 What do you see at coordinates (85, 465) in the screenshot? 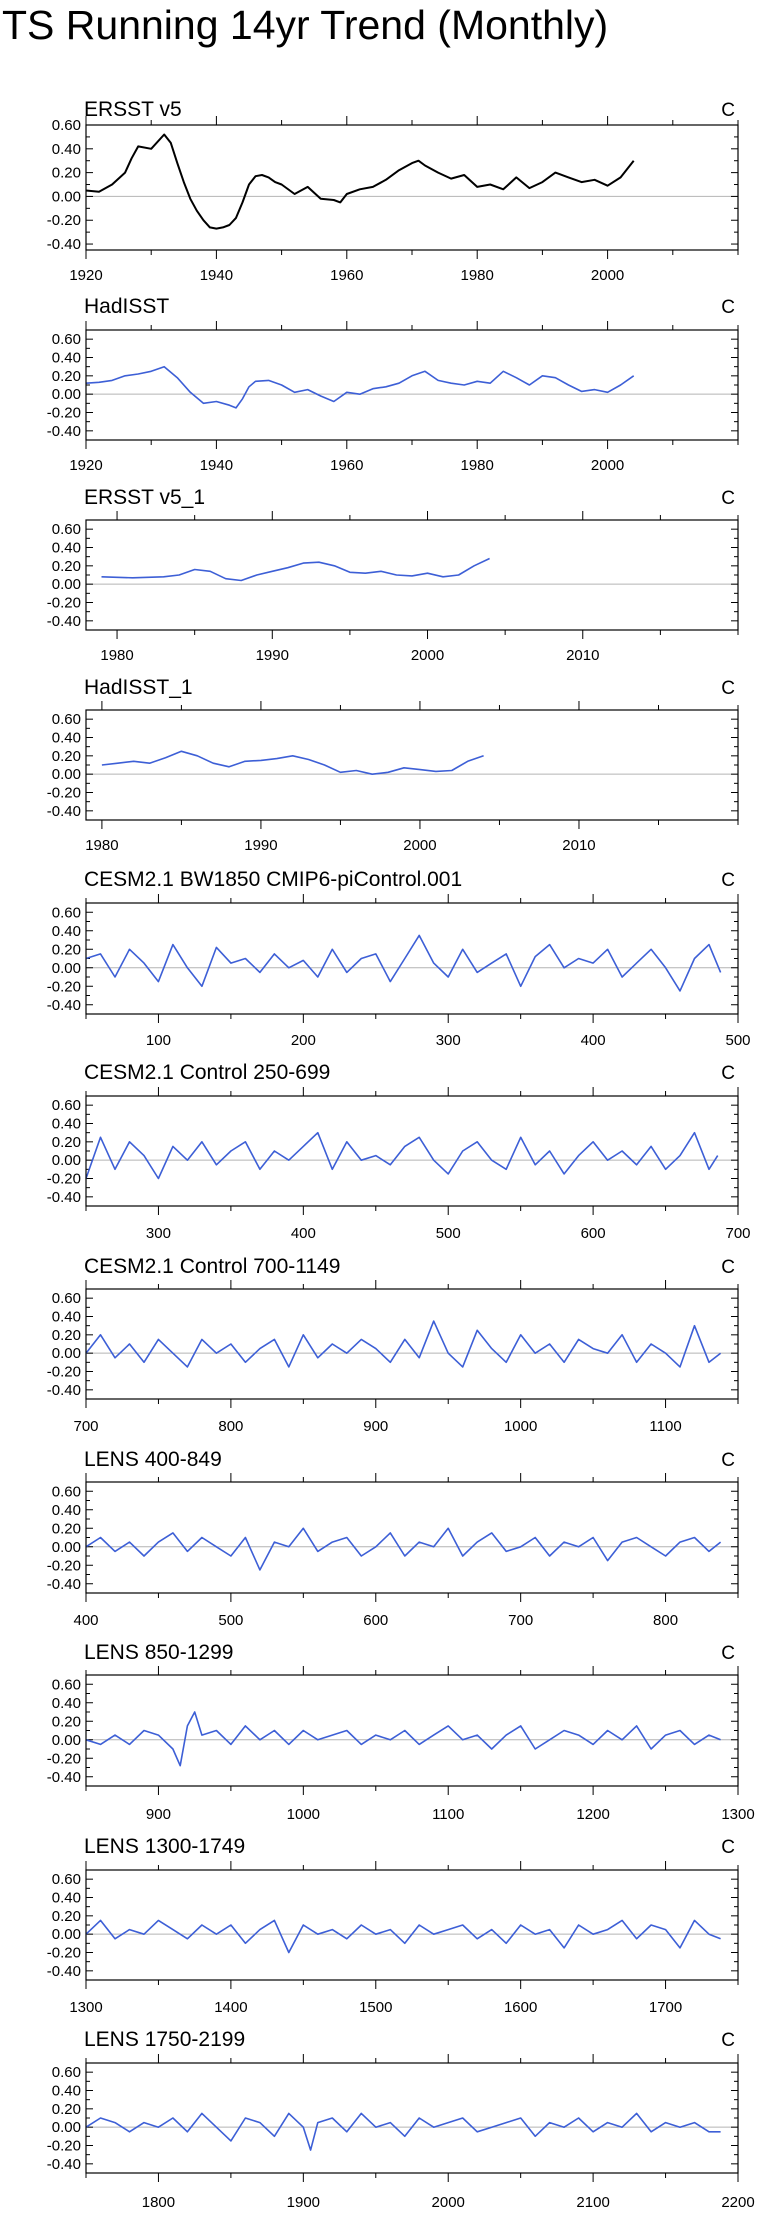
I see `x-tick-label: 1920` at bounding box center [85, 465].